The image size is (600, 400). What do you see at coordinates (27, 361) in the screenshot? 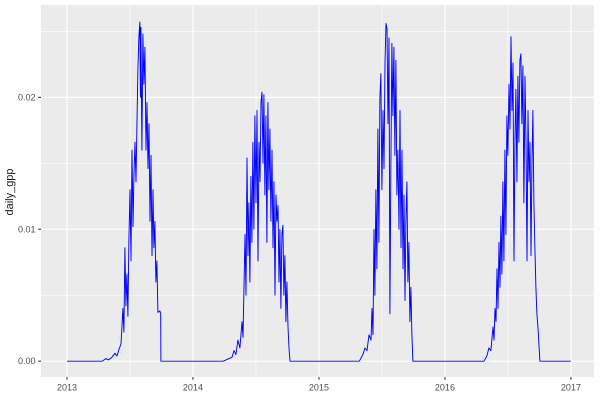
I see `y-tick-label: 0.00` at bounding box center [27, 361].